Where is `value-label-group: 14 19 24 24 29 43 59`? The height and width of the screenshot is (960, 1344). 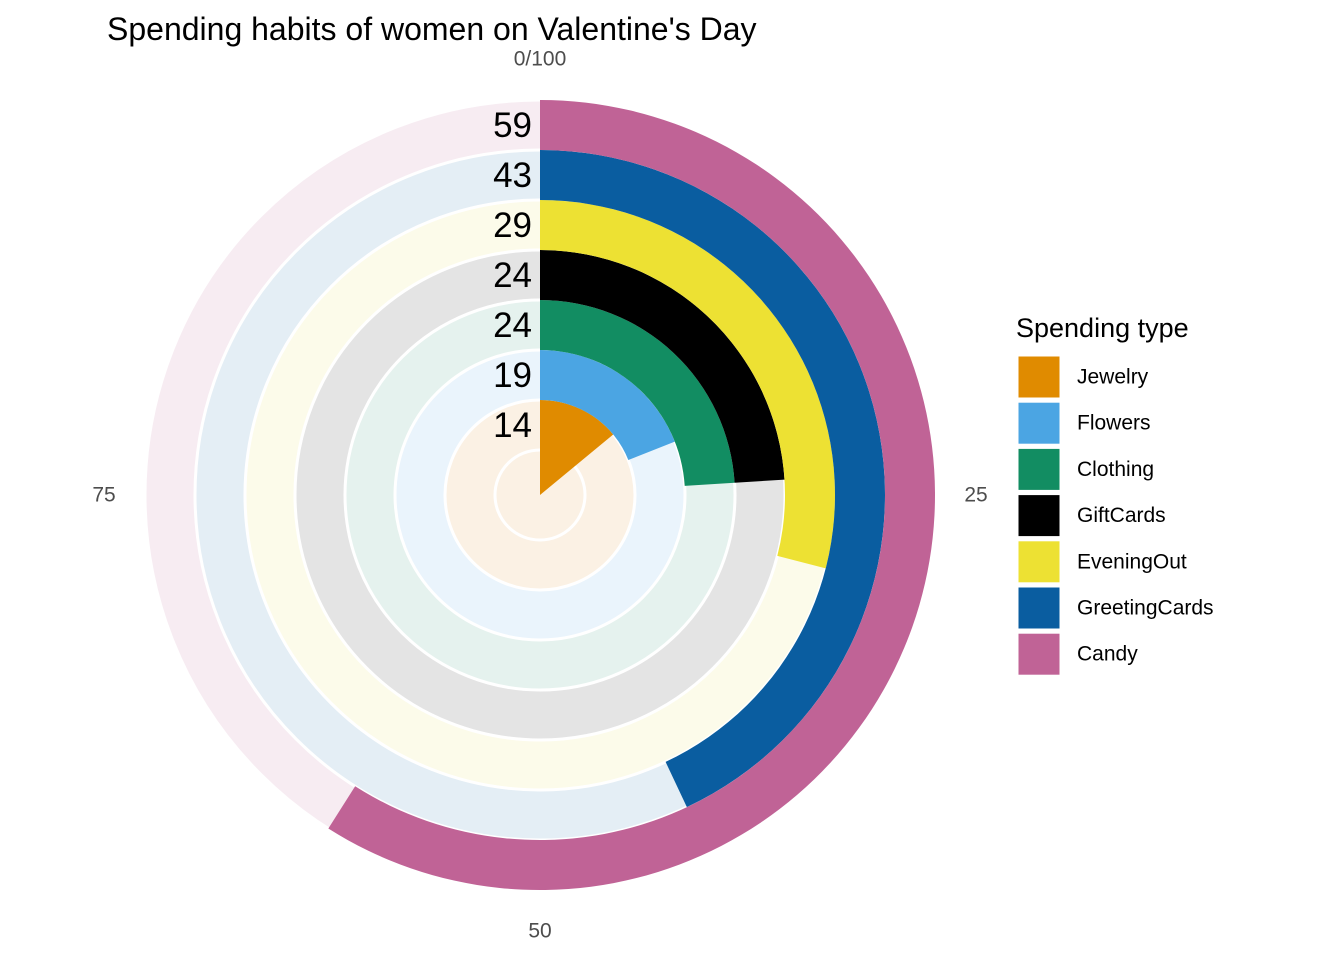 value-label-group: 14 19 24 24 29 43 59 is located at coordinates (512, 275).